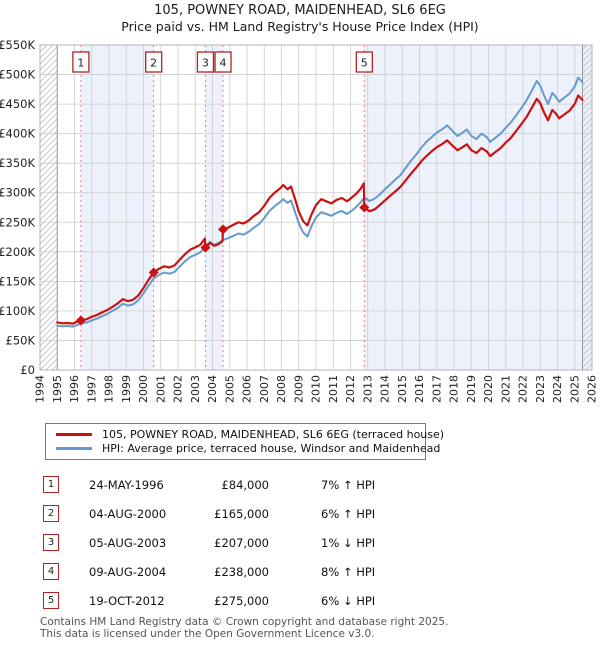 The image size is (600, 650). What do you see at coordinates (298, 389) in the screenshot?
I see `x-tick-label: 2009` at bounding box center [298, 389].